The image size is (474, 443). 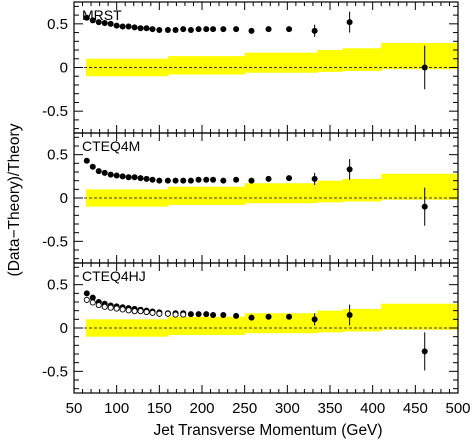 What do you see at coordinates (74, 408) in the screenshot?
I see `x-tick-label: 50` at bounding box center [74, 408].